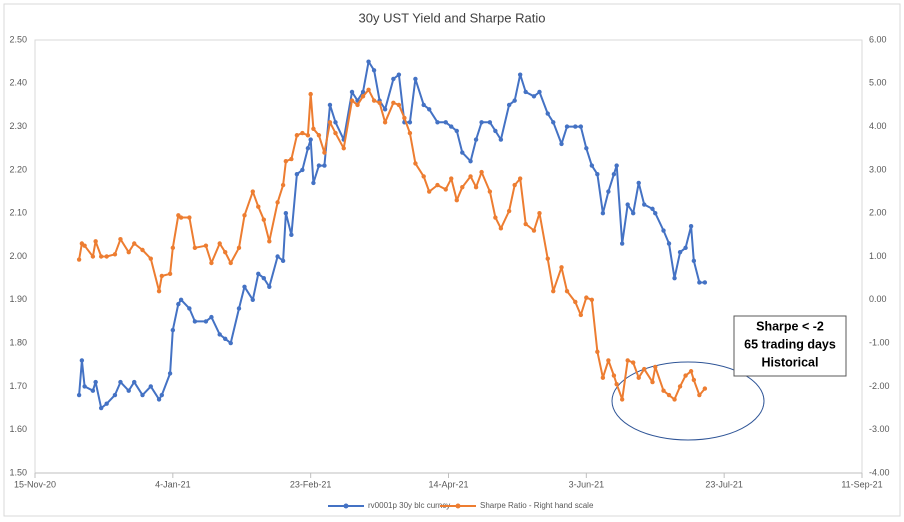 The image size is (904, 522). Describe the element at coordinates (18, 342) in the screenshot. I see `y-tick-label: 1.80` at that location.